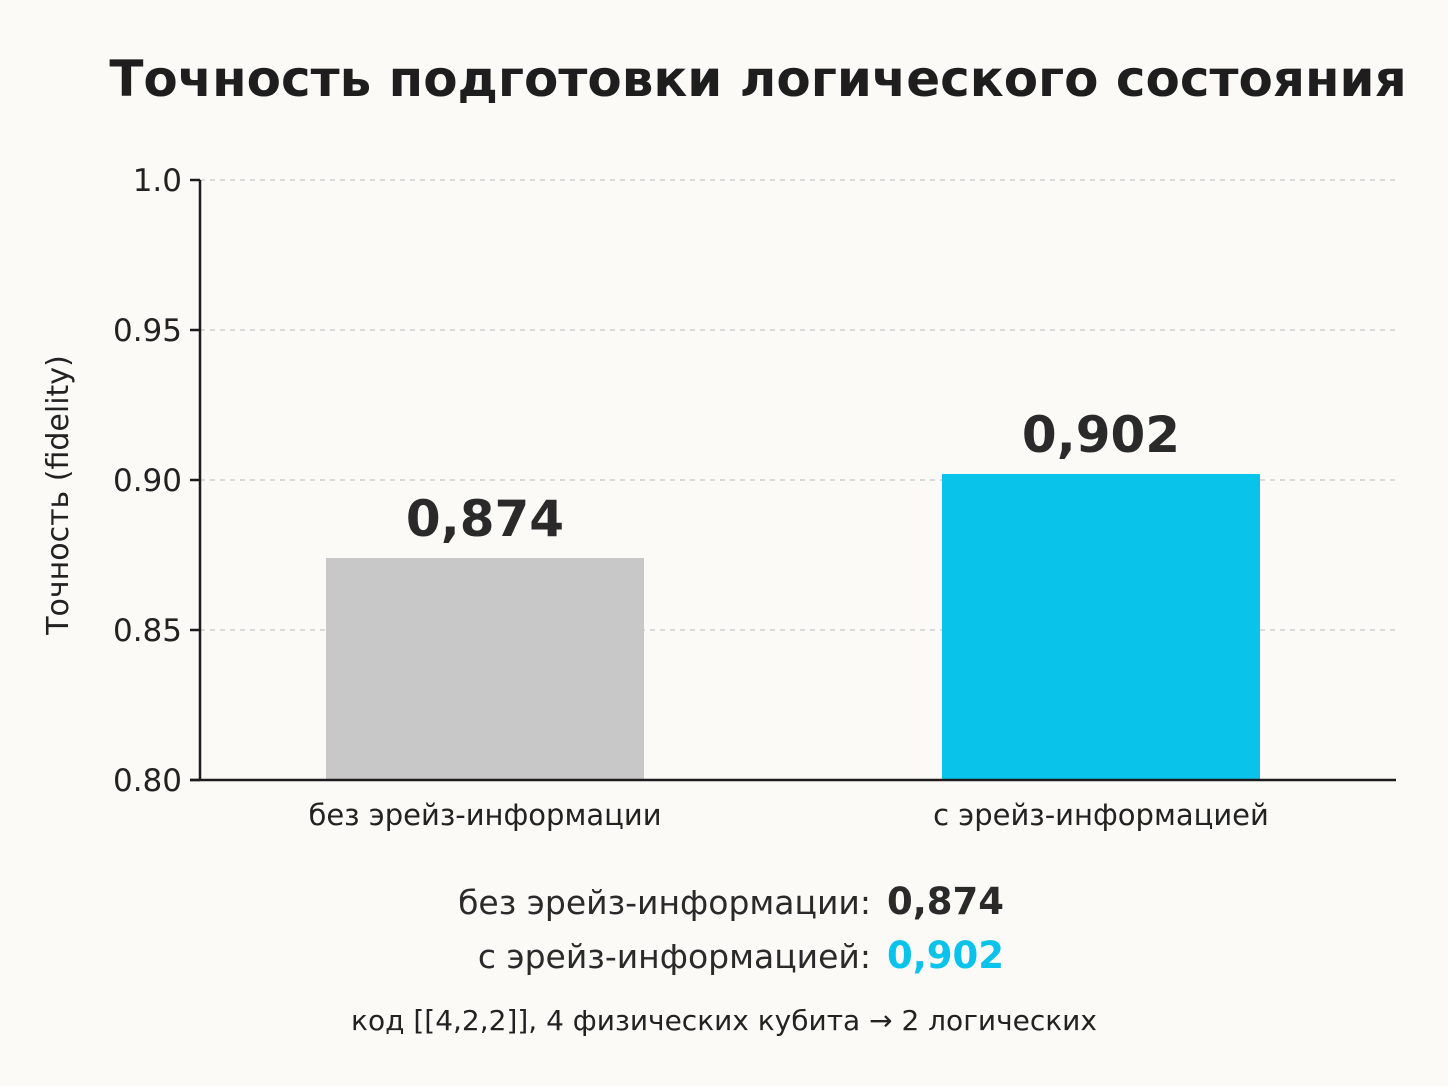 The image size is (1448, 1086). What do you see at coordinates (484, 815) in the screenshot?
I see `x-category-label: без эрейз-информации` at bounding box center [484, 815].